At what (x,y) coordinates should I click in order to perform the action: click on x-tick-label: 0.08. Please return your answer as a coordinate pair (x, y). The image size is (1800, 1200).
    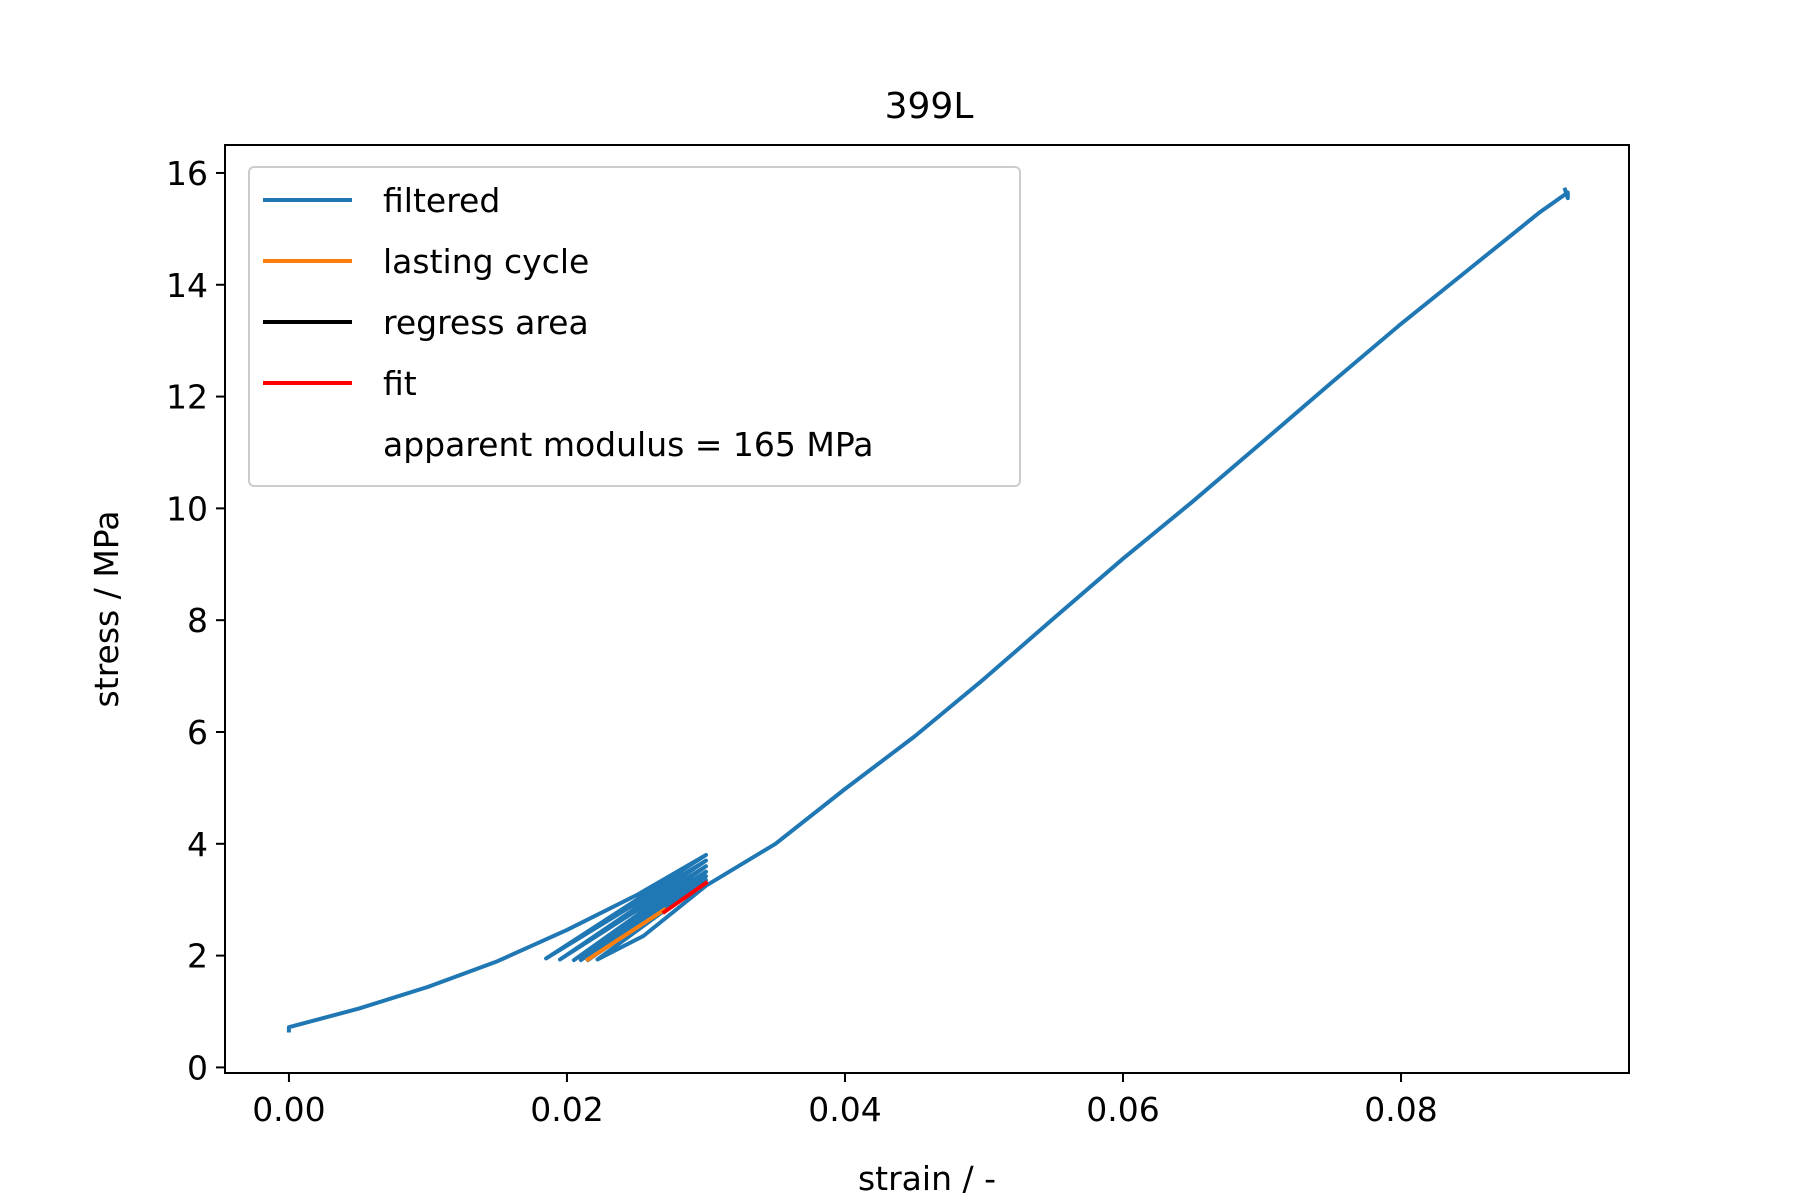
    Looking at the image, I should click on (1400, 1109).